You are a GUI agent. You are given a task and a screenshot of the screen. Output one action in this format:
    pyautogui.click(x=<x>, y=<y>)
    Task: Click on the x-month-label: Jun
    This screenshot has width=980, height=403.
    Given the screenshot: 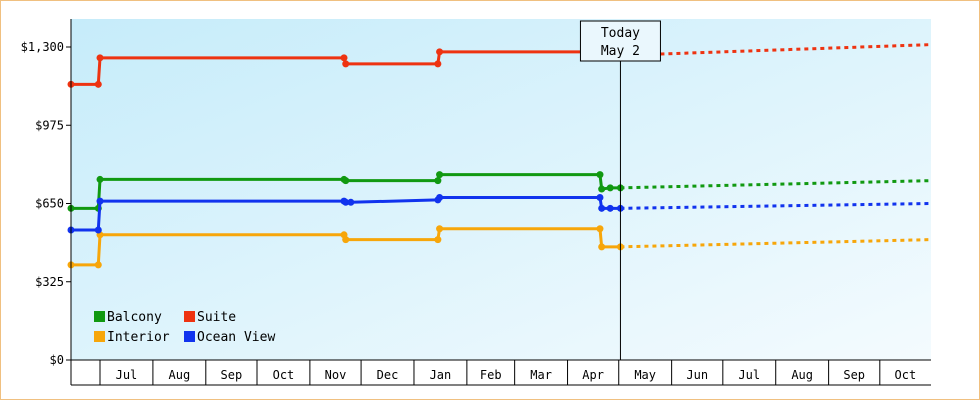 What is the action you would take?
    pyautogui.click(x=697, y=375)
    